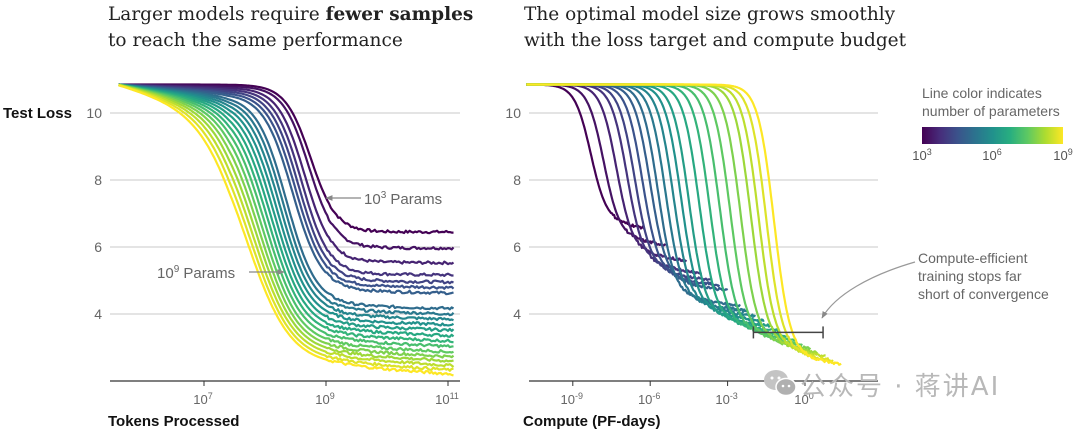  What do you see at coordinates (592, 421) in the screenshot?
I see `right-x-axis-label: Compute (PF-days)` at bounding box center [592, 421].